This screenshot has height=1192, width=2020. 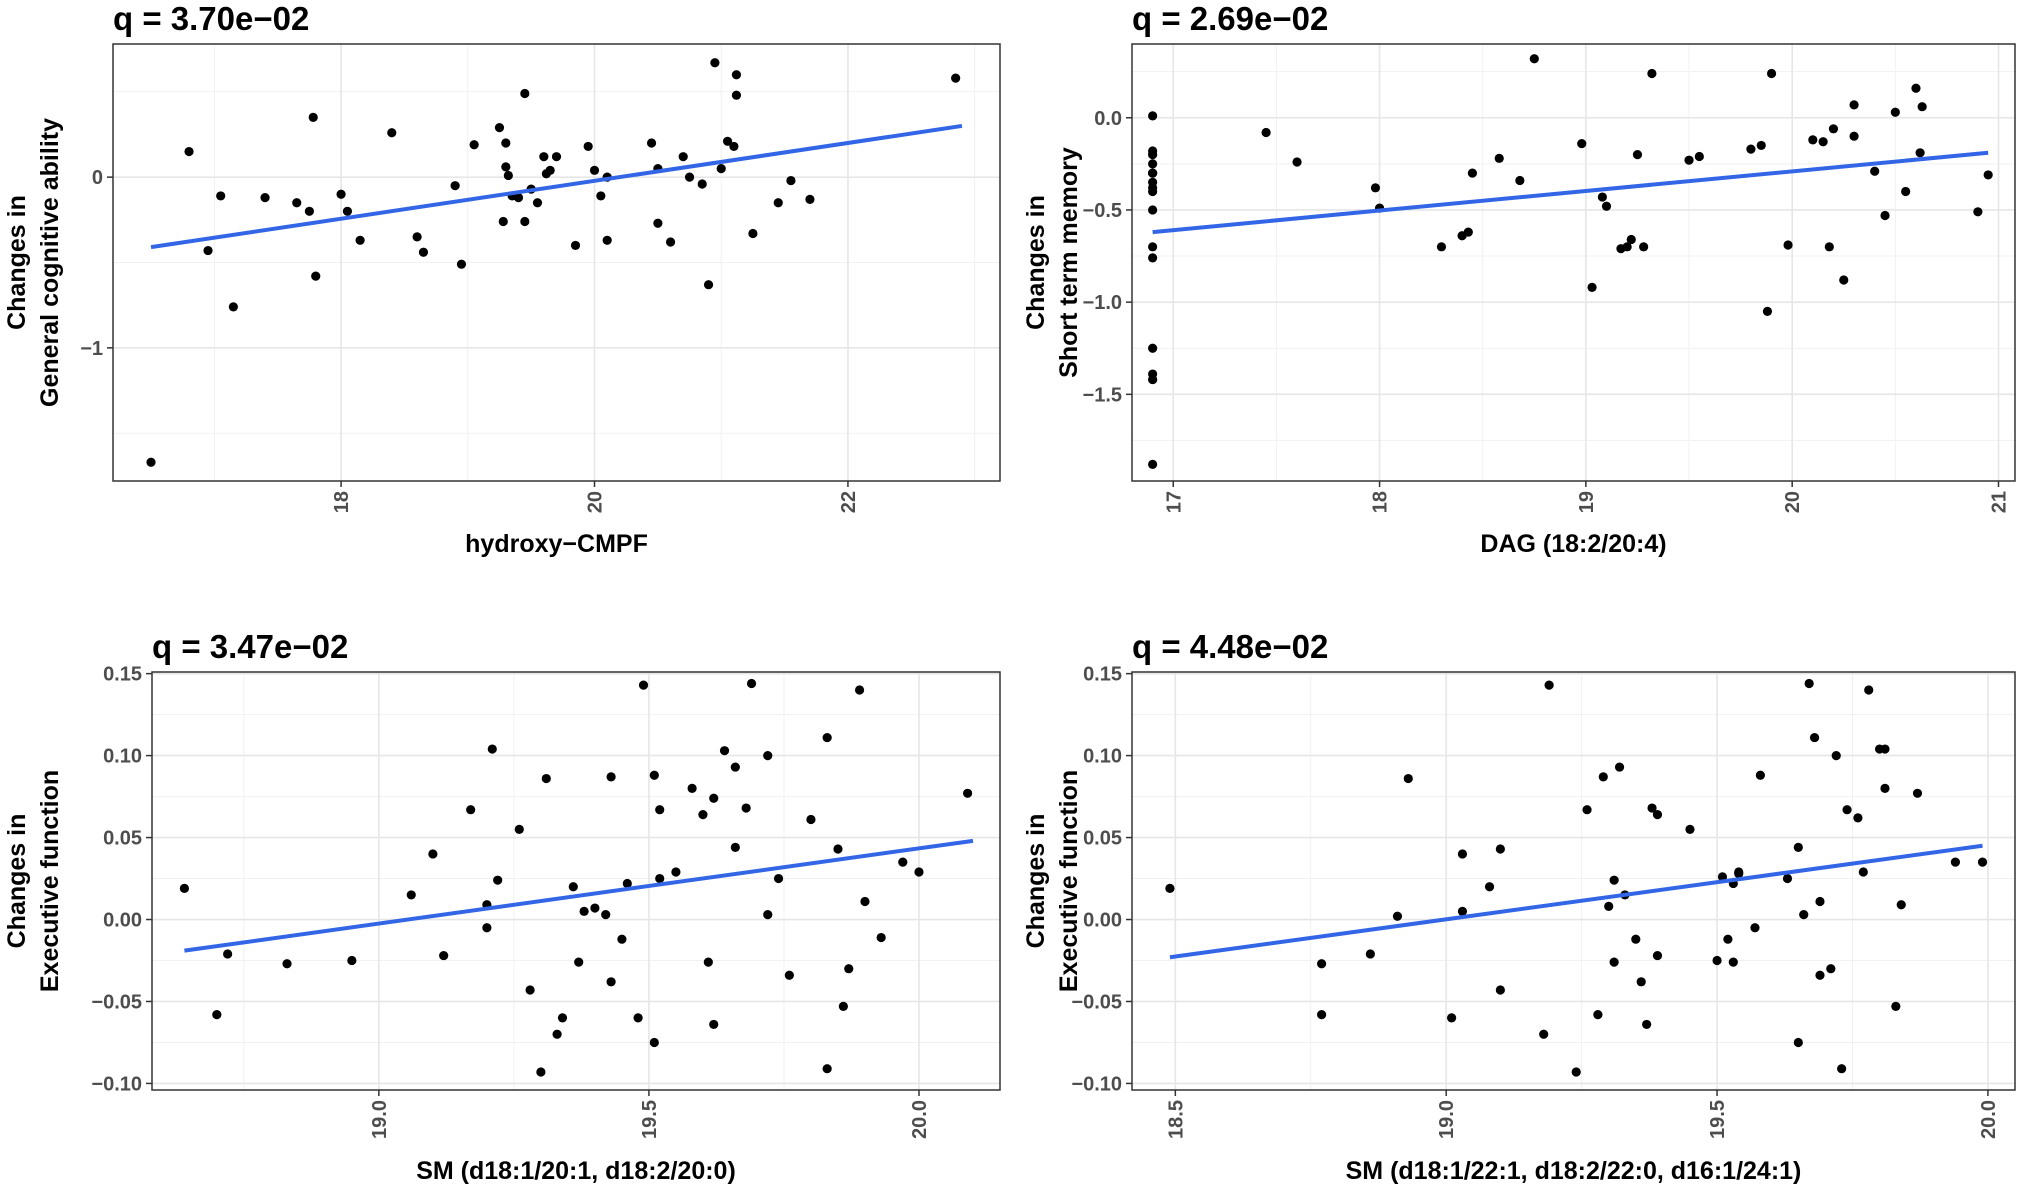 What do you see at coordinates (1102, 921) in the screenshot?
I see `y-tick-label: 0.00` at bounding box center [1102, 921].